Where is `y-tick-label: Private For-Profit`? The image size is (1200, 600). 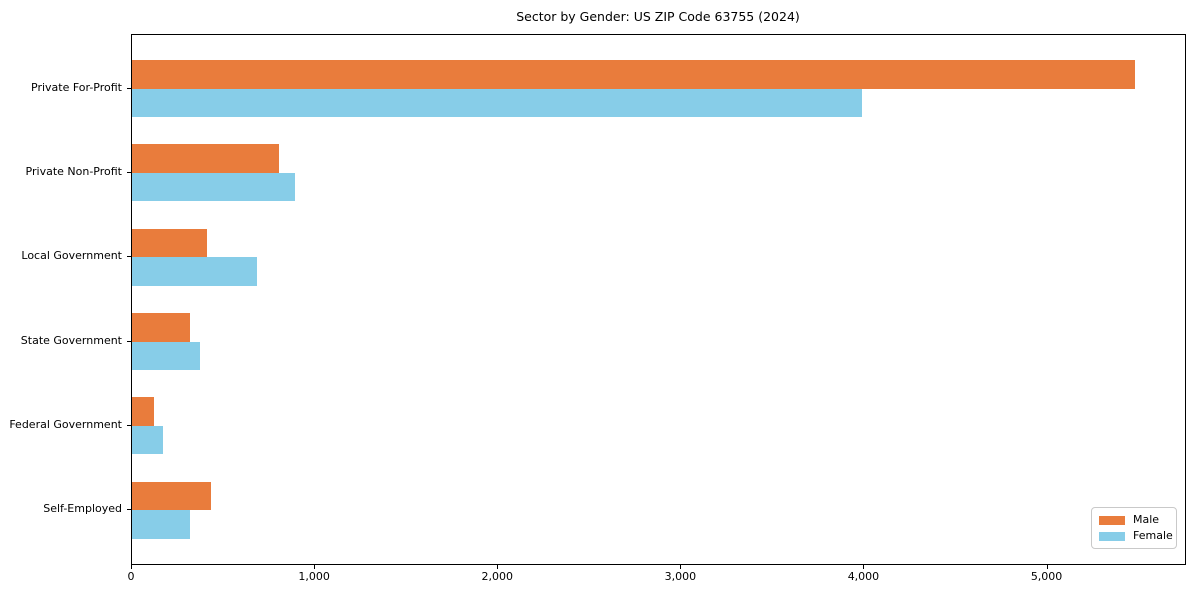
y-tick-label: Private For-Profit is located at coordinates (76, 87).